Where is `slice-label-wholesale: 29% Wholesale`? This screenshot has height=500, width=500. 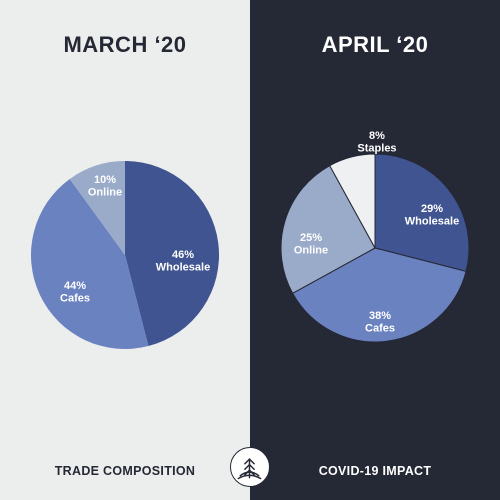
slice-label-wholesale: 29% Wholesale is located at coordinates (432, 215).